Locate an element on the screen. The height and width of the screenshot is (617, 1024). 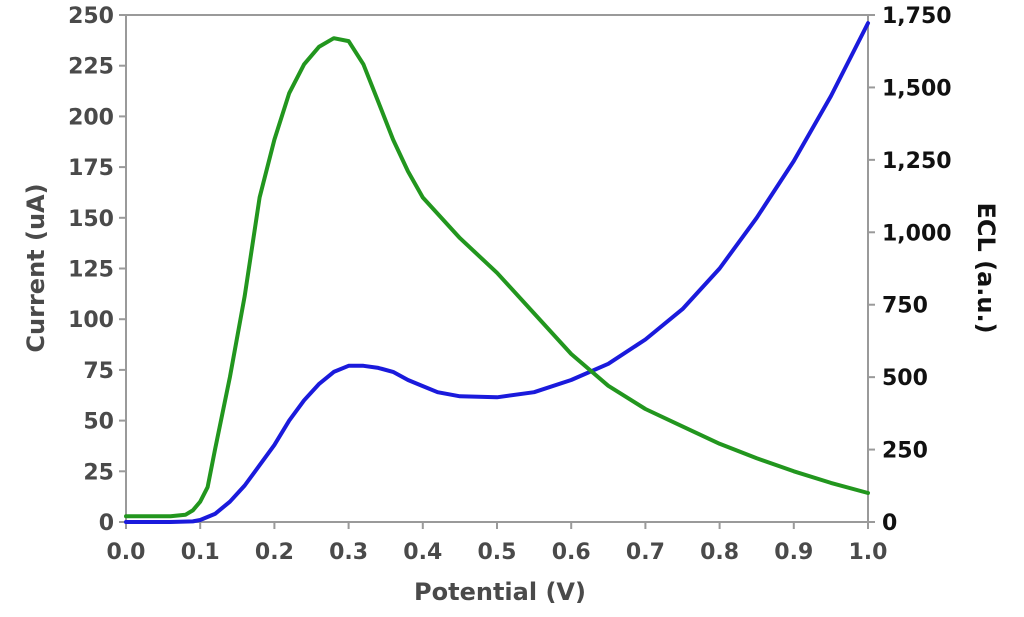
right-axis-ticks: 0 250 500 750 1,000 1,250 1,500 1,750 is located at coordinates (910, 270).